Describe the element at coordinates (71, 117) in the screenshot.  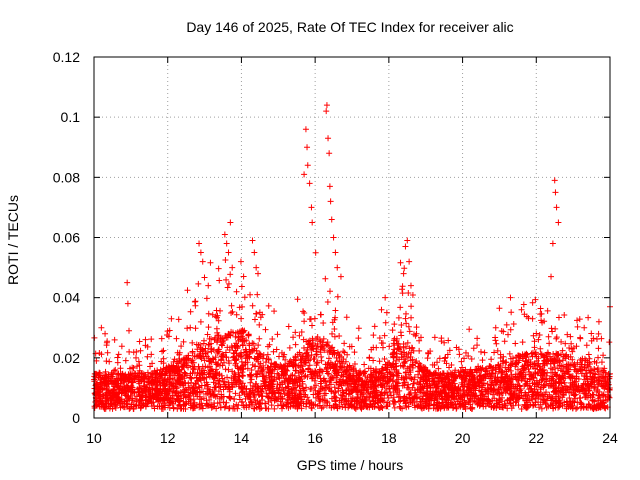
I see `y-tick-label: 0.1` at that location.